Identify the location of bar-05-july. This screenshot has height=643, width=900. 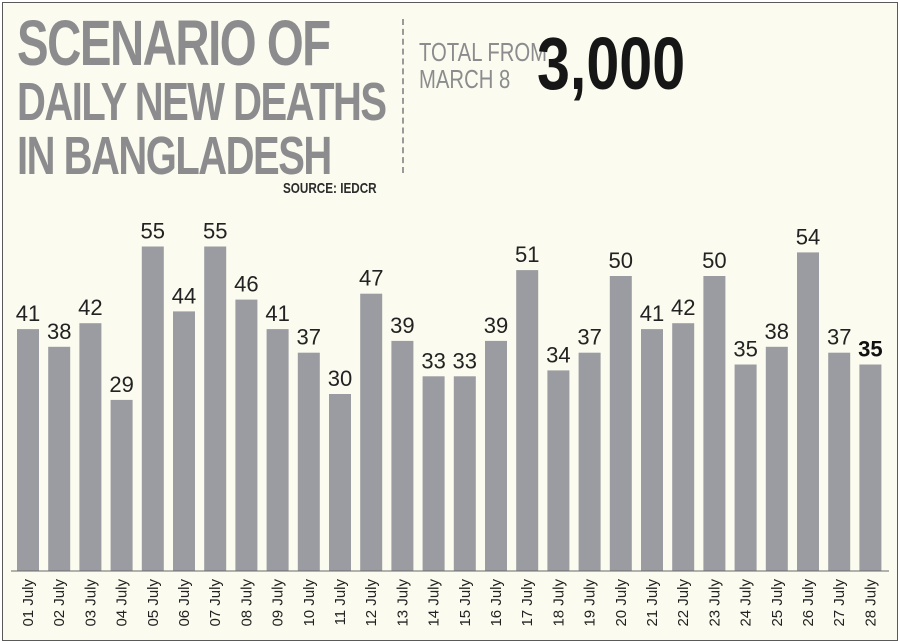
(152, 408).